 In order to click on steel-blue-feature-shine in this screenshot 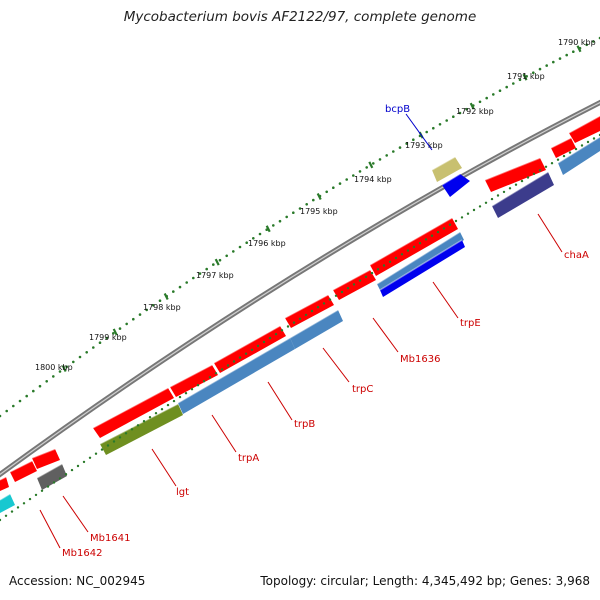, I will do `click(234, 370)`.